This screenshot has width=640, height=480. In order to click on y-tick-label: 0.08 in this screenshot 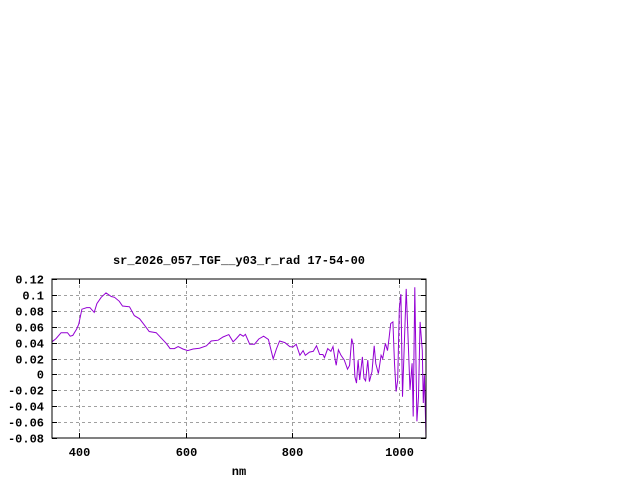, I will do `click(29, 313)`.